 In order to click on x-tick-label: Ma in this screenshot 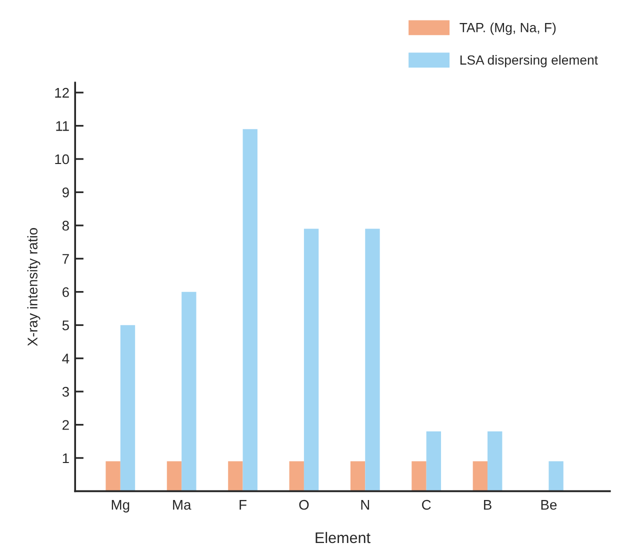, I will do `click(182, 505)`.